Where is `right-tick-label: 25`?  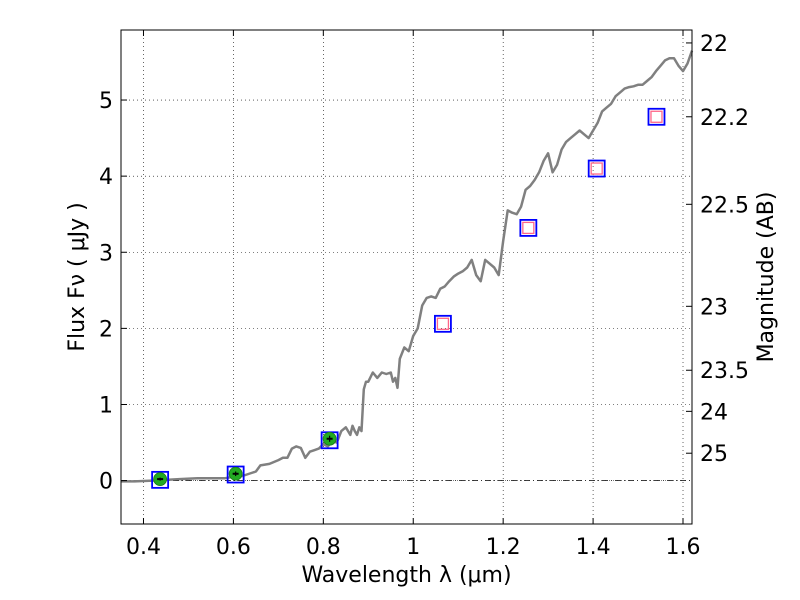 right-tick-label: 25 is located at coordinates (714, 454).